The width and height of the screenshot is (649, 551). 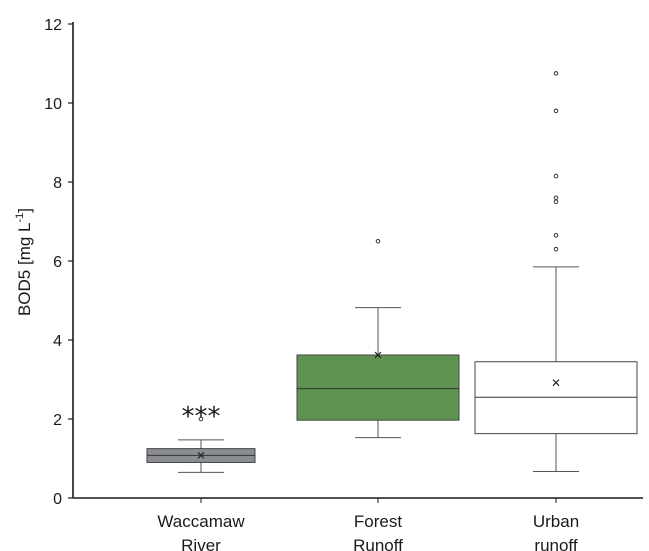 What do you see at coordinates (378, 387) in the screenshot?
I see `box-iqr` at bounding box center [378, 387].